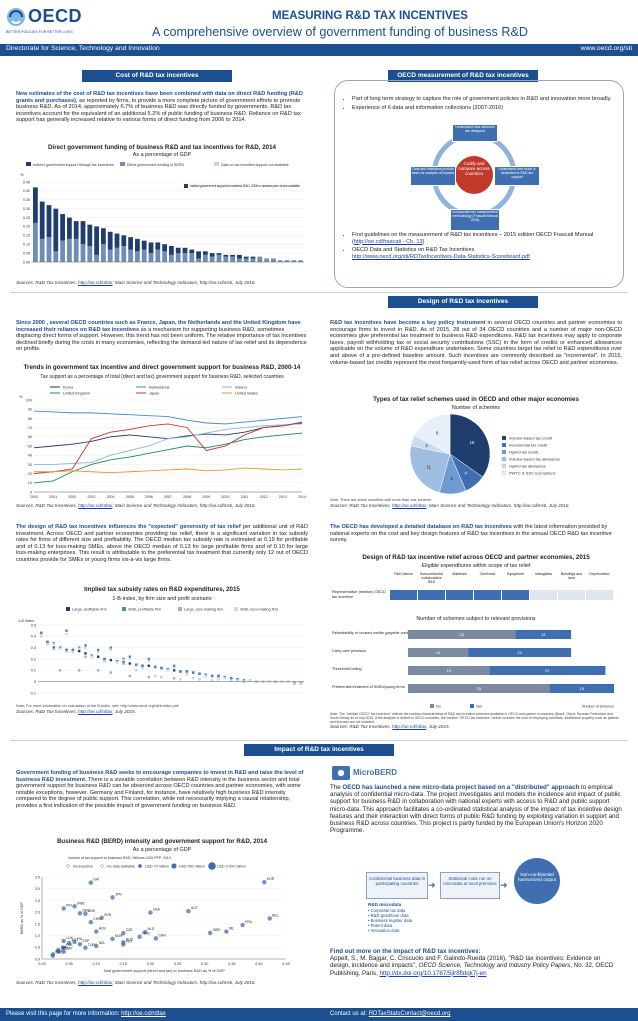 This screenshot has width=638, height=1021. I want to click on data-label: 16, so click(472, 442).